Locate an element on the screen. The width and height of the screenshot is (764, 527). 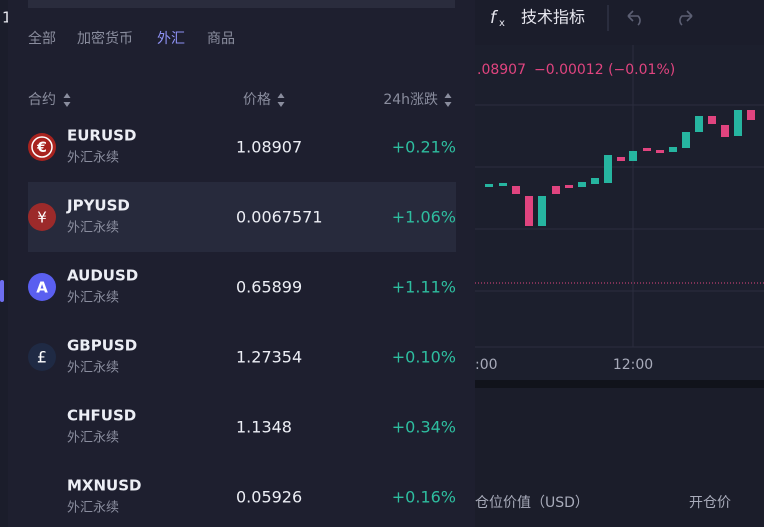
candles is located at coordinates (620, 168).